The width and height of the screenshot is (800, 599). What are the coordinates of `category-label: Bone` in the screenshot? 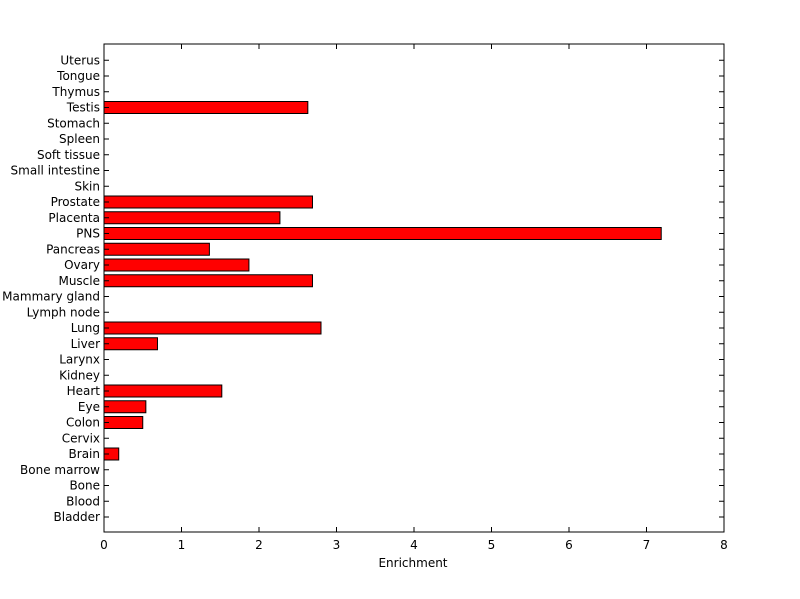 It's located at (84, 486).